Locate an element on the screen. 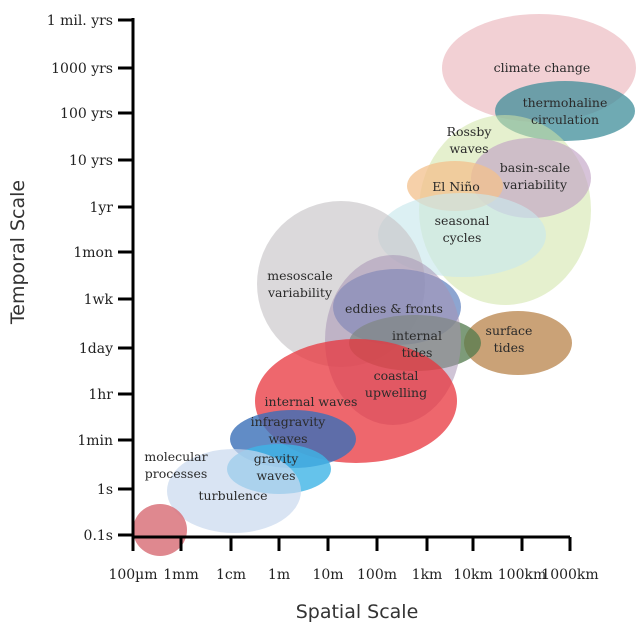 The image size is (640, 626). x-tick-label: 1cm is located at coordinates (231, 575).